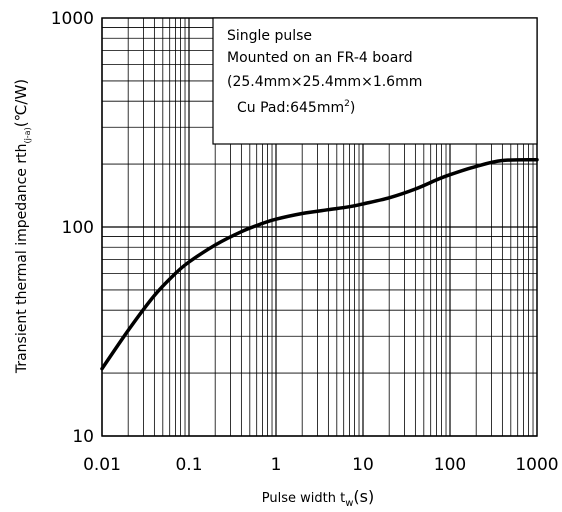 The width and height of the screenshot is (562, 512). I want to click on x-tick-label: 0.01, so click(102, 465).